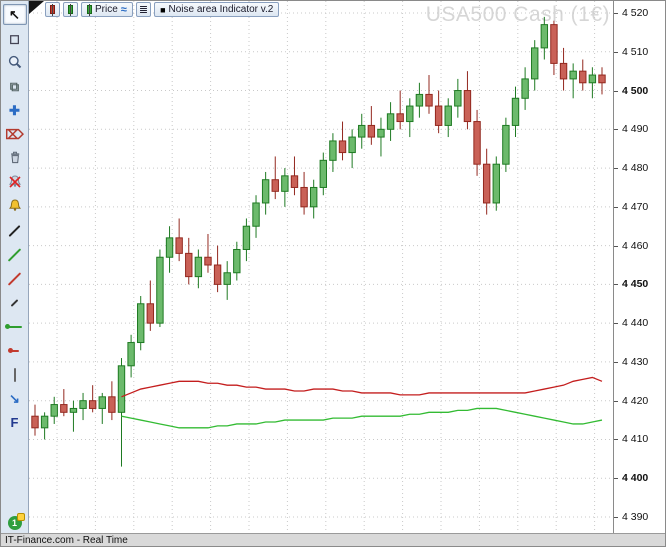  I want to click on axis-label: 4 420, so click(635, 400).